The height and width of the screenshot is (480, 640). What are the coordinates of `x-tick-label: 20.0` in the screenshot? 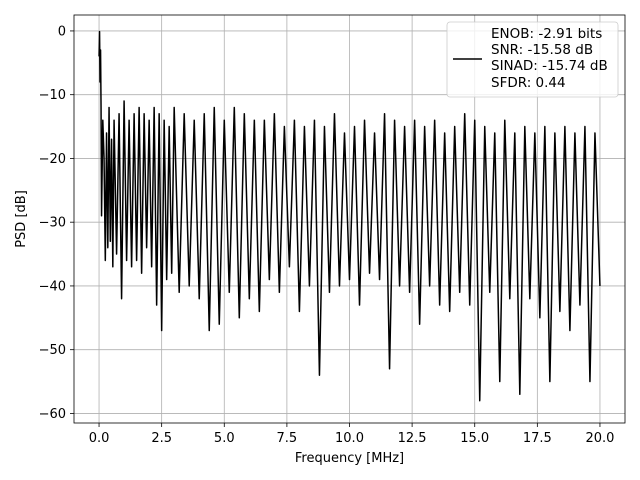 It's located at (599, 438).